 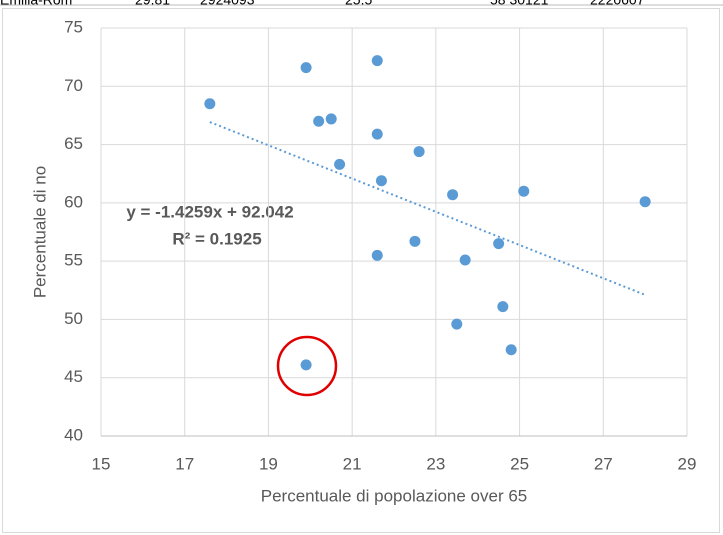 What do you see at coordinates (73, 26) in the screenshot?
I see `y-tick-label: 75` at bounding box center [73, 26].